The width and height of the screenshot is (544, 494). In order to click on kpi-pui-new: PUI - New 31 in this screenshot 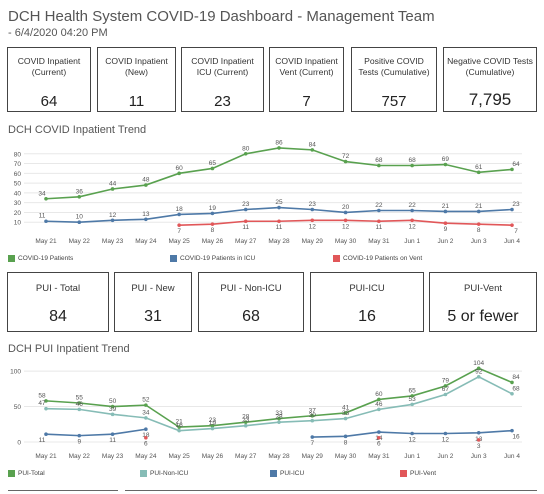, I will do `click(153, 302)`.